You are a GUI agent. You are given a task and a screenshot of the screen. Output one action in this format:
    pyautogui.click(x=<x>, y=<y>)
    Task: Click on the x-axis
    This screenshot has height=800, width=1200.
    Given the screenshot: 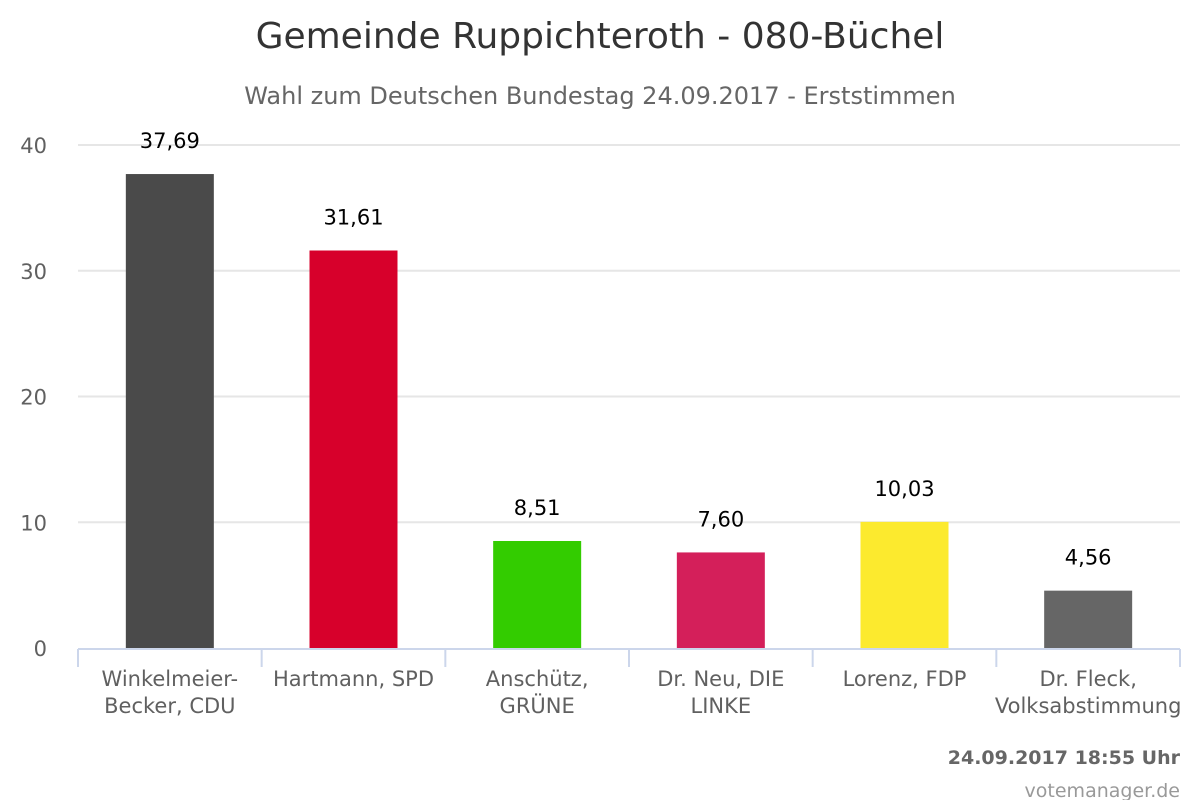 What is the action you would take?
    pyautogui.click(x=629, y=657)
    